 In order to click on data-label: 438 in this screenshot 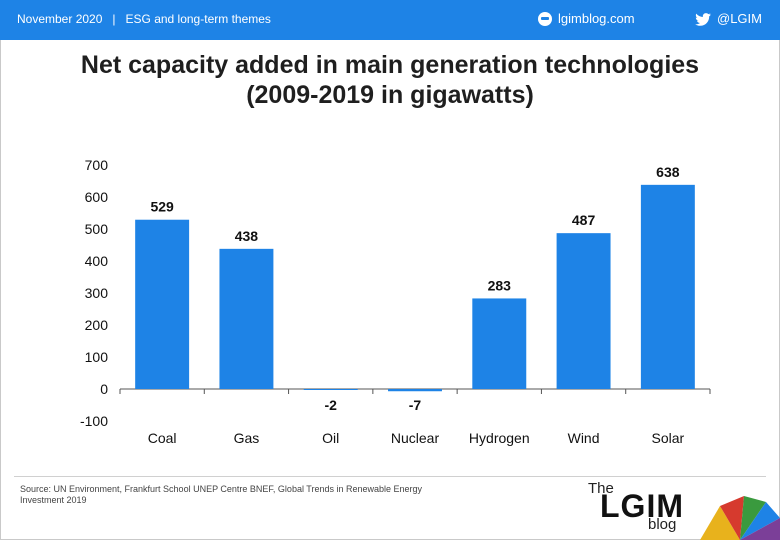, I will do `click(247, 236)`.